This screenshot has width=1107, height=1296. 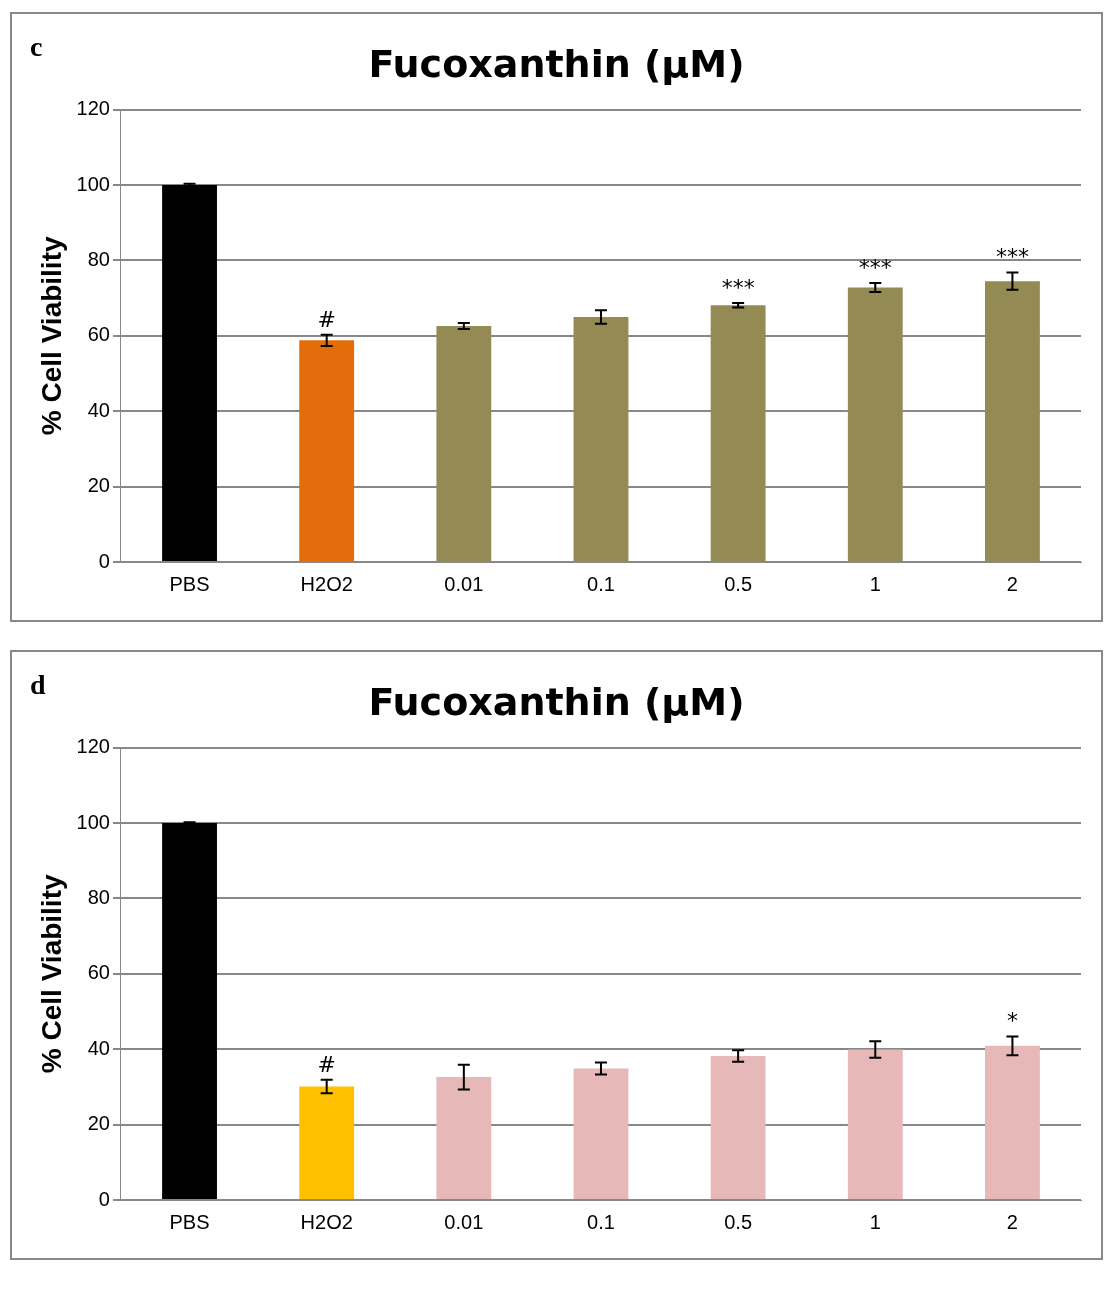 I want to click on text: c, so click(x=36, y=46).